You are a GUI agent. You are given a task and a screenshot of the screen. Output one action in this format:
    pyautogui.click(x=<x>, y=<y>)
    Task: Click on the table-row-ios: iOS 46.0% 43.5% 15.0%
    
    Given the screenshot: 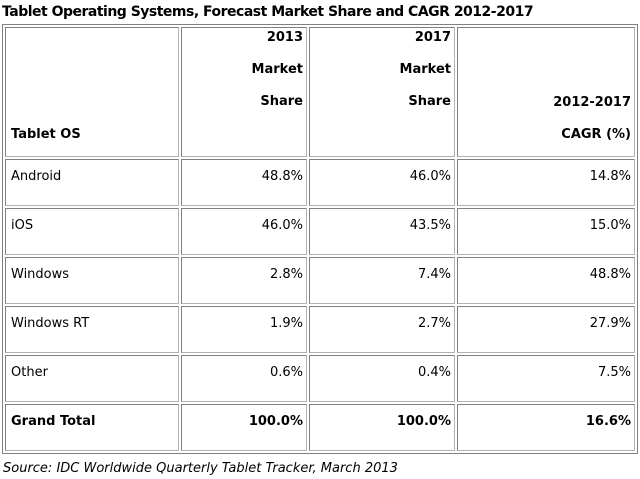 What is the action you would take?
    pyautogui.click(x=320, y=231)
    